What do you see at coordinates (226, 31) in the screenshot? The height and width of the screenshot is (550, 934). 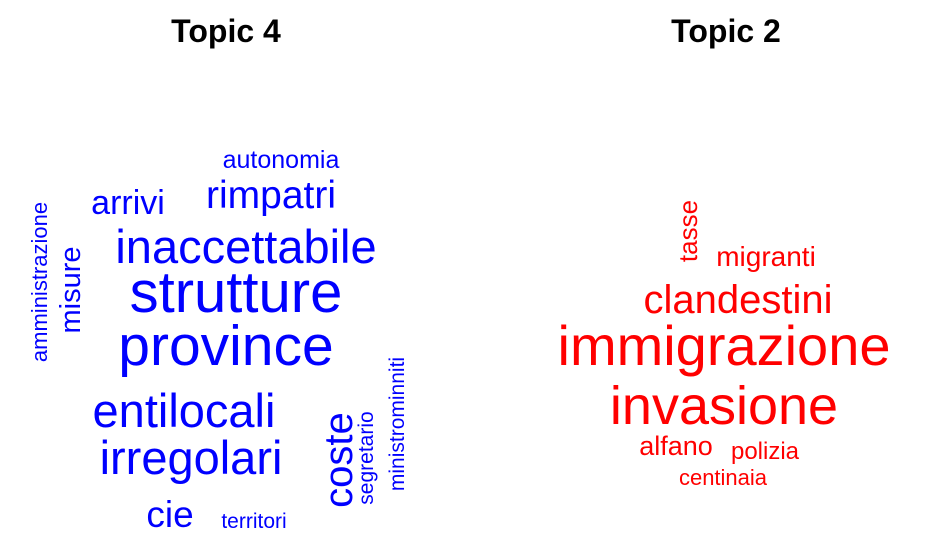 I see `topic-4-title: Topic 4` at bounding box center [226, 31].